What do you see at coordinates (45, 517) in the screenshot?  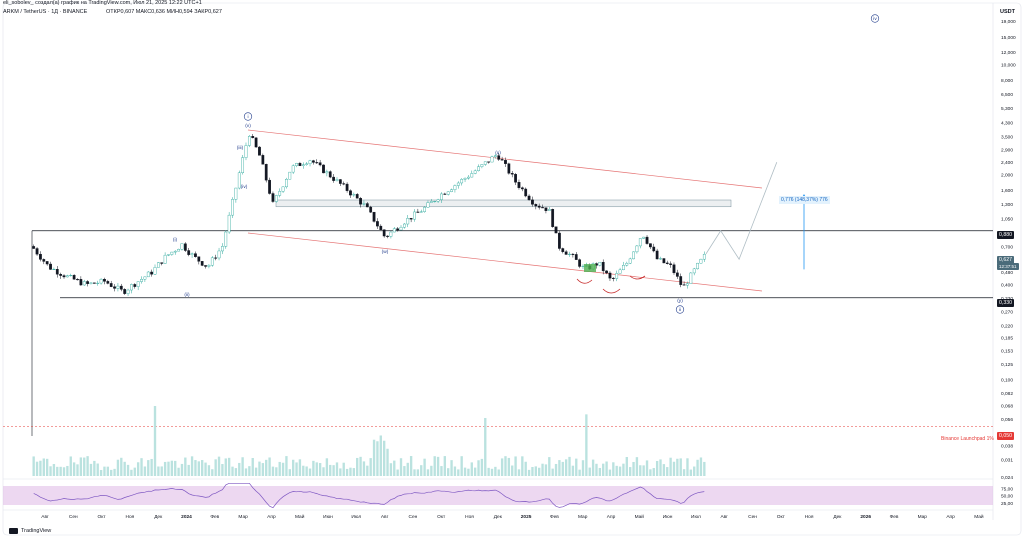 I see `x-tick-label: Авг` at bounding box center [45, 517].